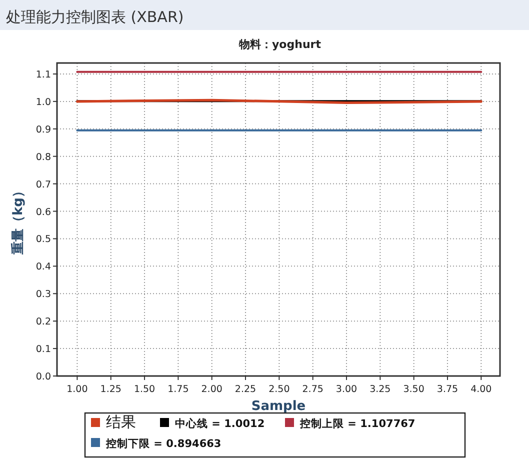 This screenshot has height=464, width=529. I want to click on y-tick-label: 0.4, so click(43, 267).